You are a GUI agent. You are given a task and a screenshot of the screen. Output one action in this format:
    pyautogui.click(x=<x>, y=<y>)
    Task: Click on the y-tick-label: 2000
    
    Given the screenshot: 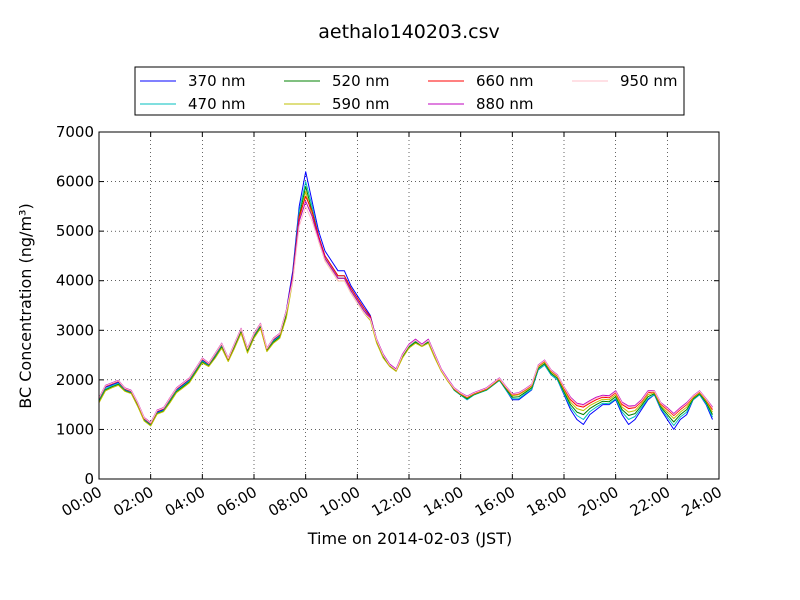 What is the action you would take?
    pyautogui.click(x=75, y=380)
    